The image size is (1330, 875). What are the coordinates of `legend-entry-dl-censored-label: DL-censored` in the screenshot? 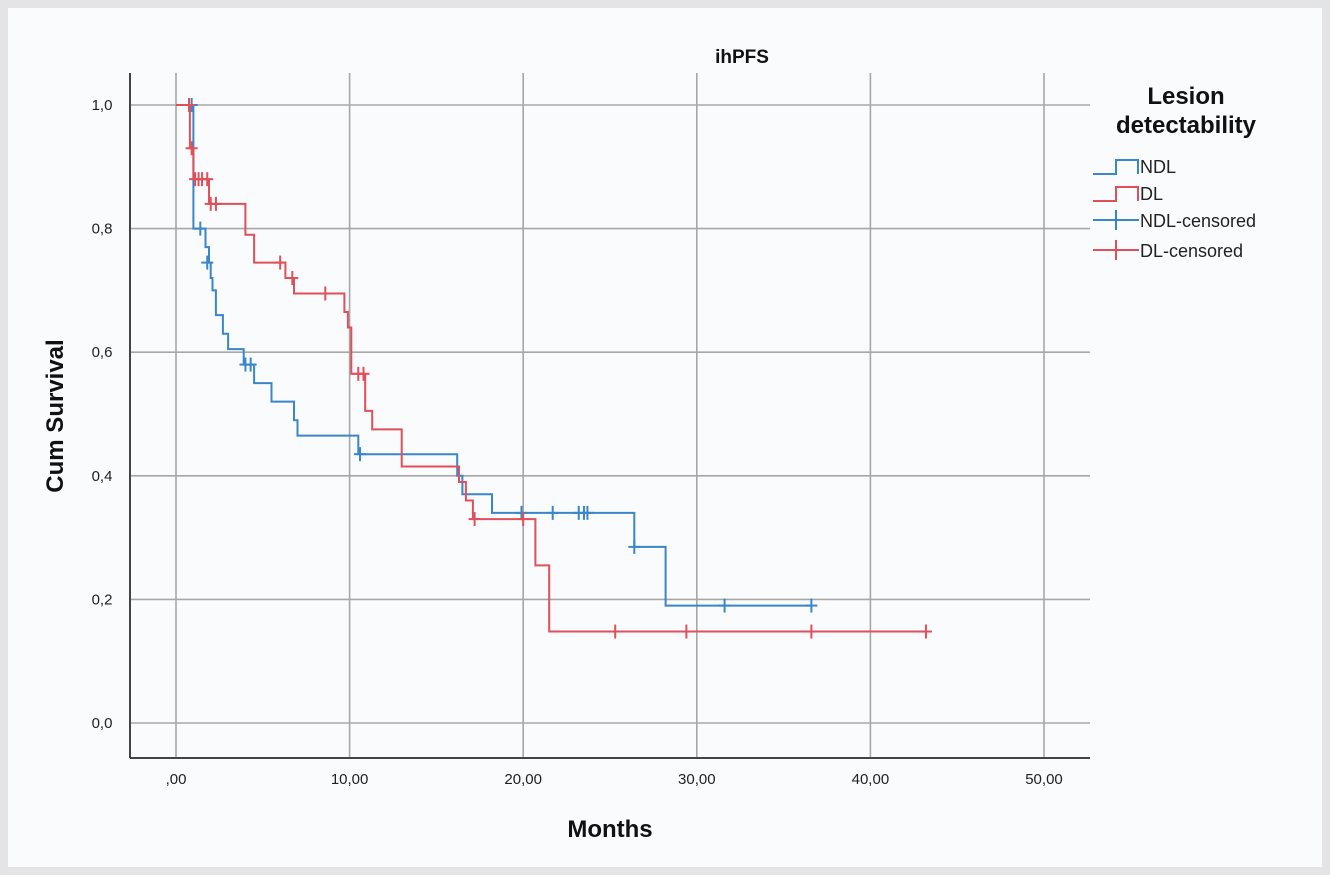 It's located at (1191, 251).